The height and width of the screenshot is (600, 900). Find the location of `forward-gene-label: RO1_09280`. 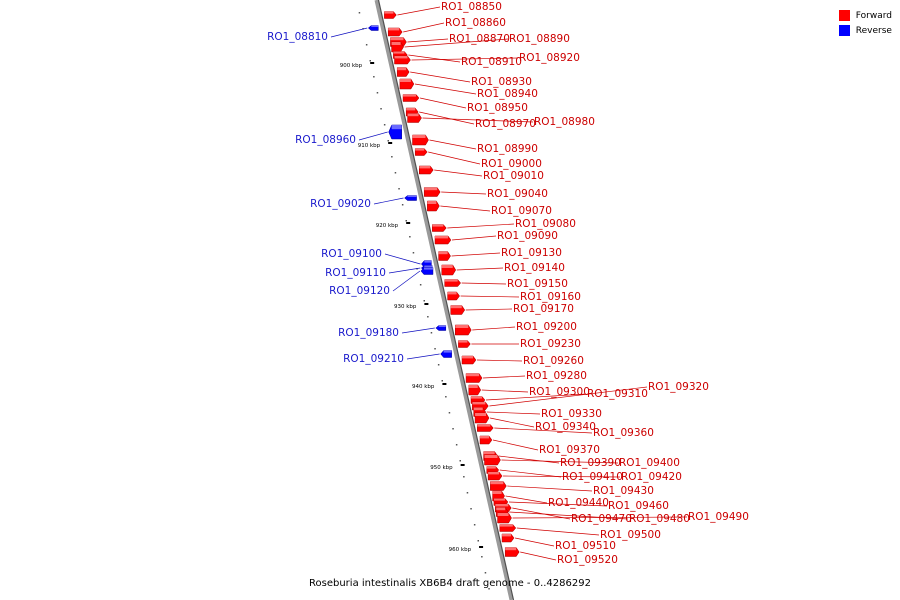

forward-gene-label: RO1_09280 is located at coordinates (556, 376).